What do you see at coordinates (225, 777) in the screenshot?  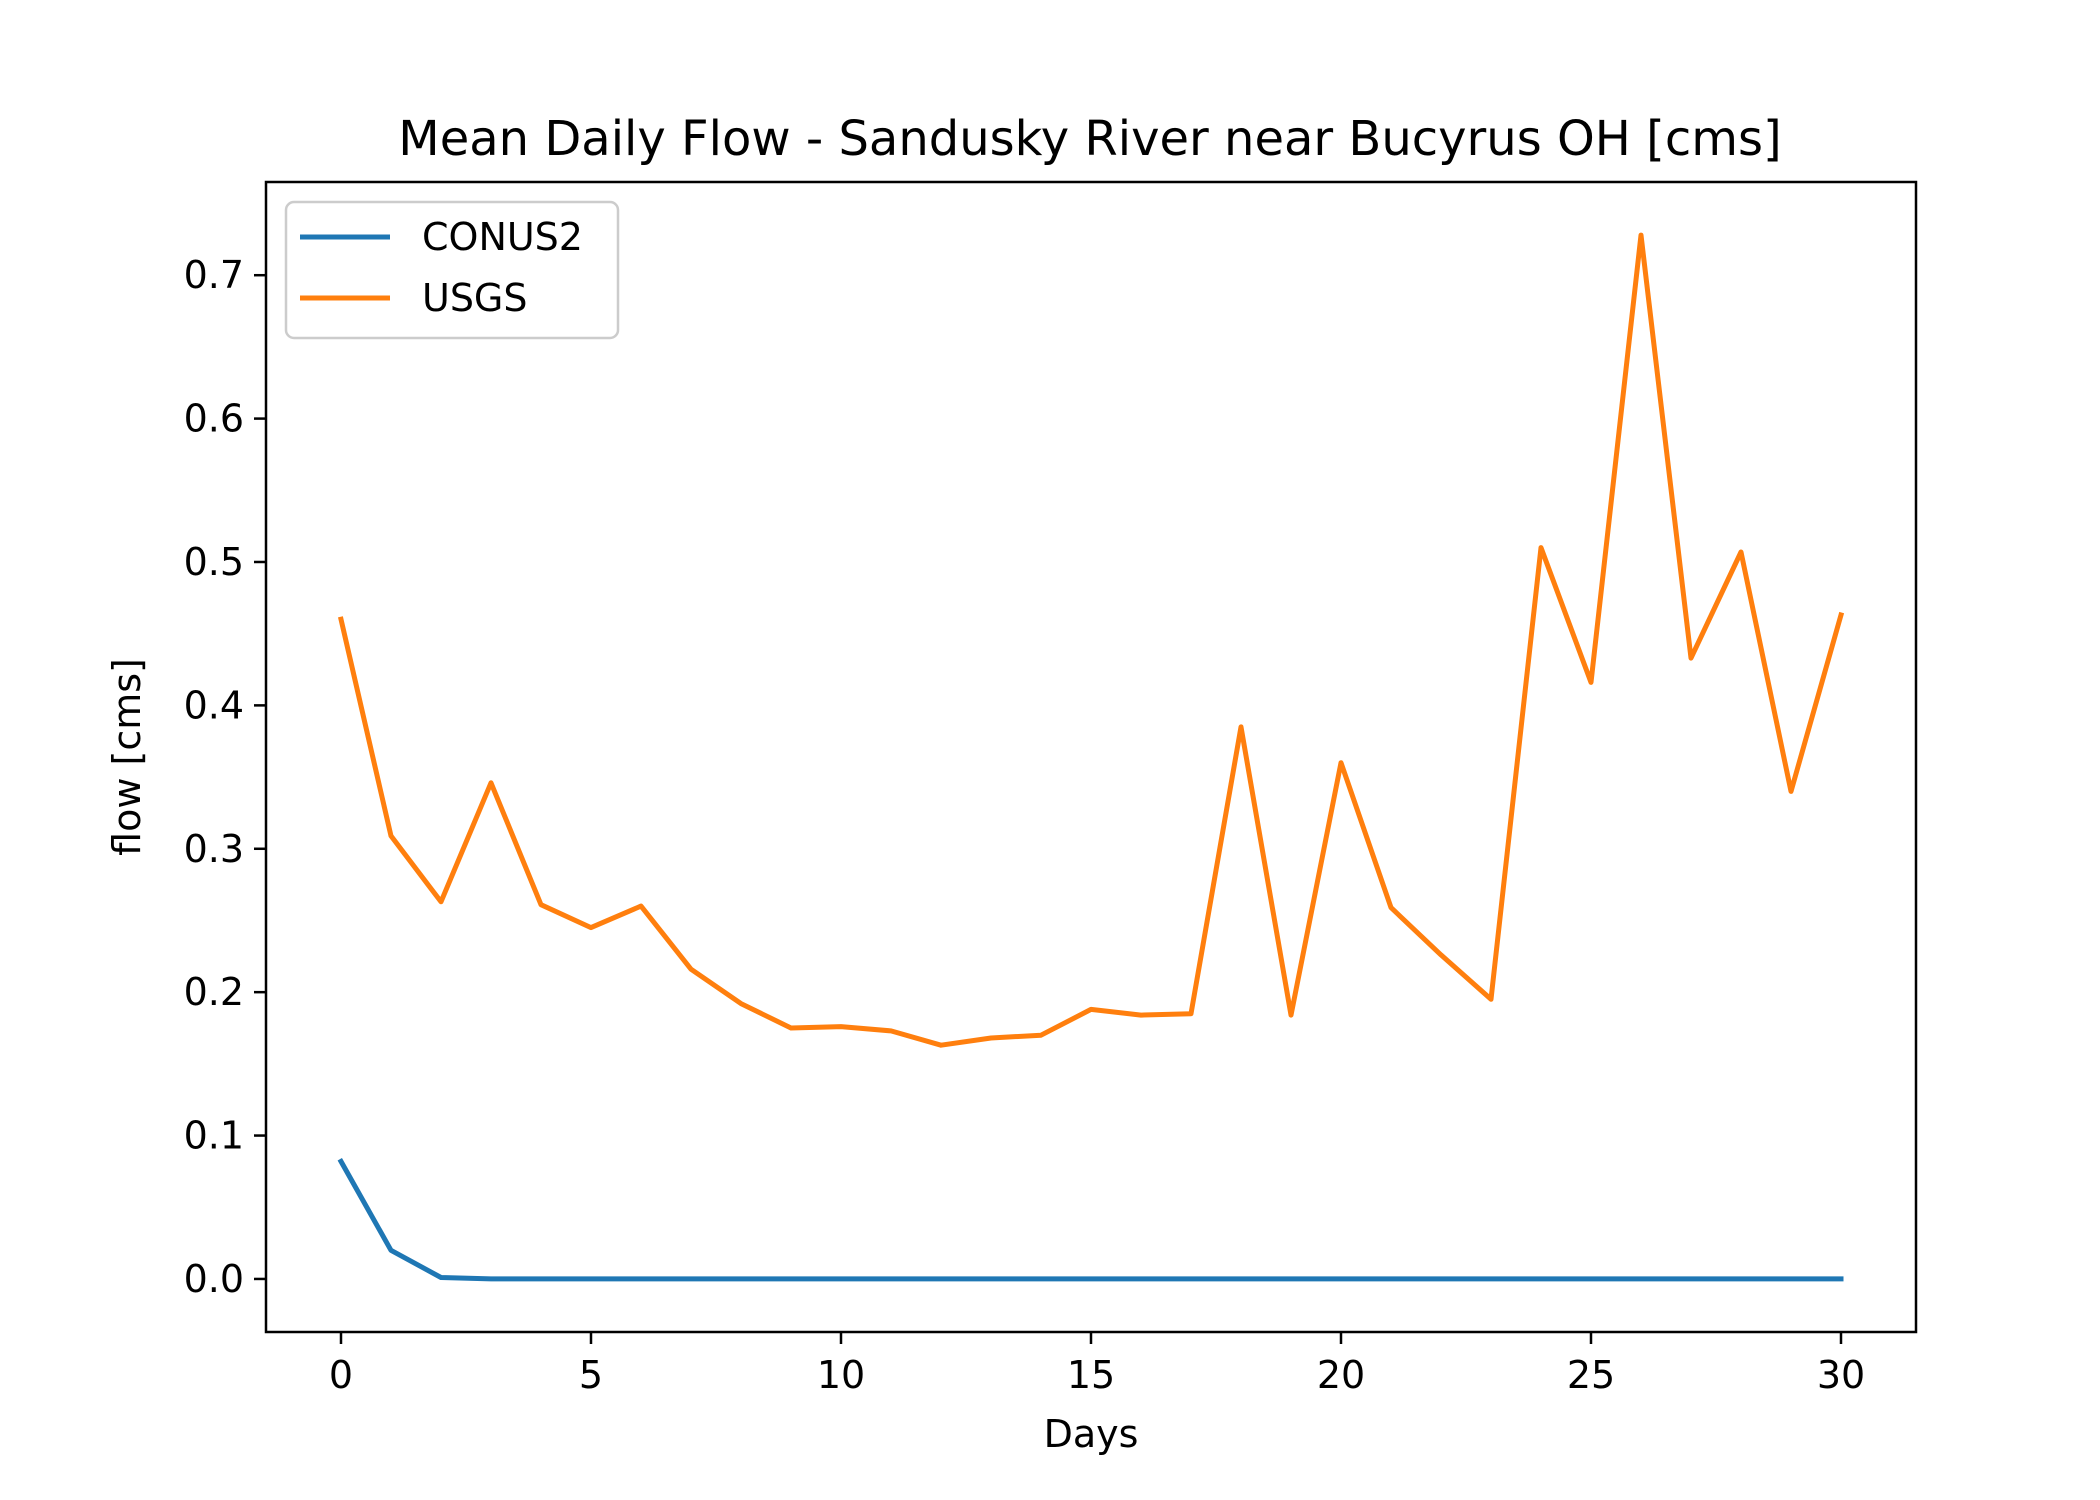 I see `y-axis: 0.0 0.1 0.2 0.3 0.4 0.5 0.6 0.7` at bounding box center [225, 777].